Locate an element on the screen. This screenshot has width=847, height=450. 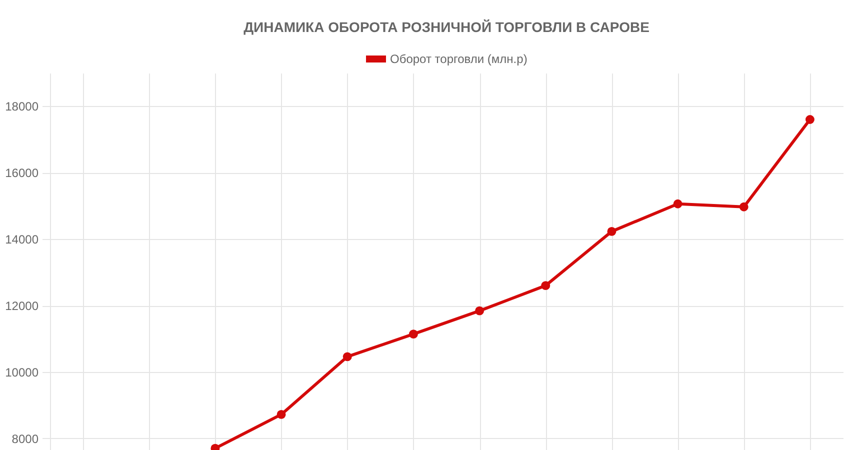
y-tick-label: 18000 is located at coordinates (22, 107).